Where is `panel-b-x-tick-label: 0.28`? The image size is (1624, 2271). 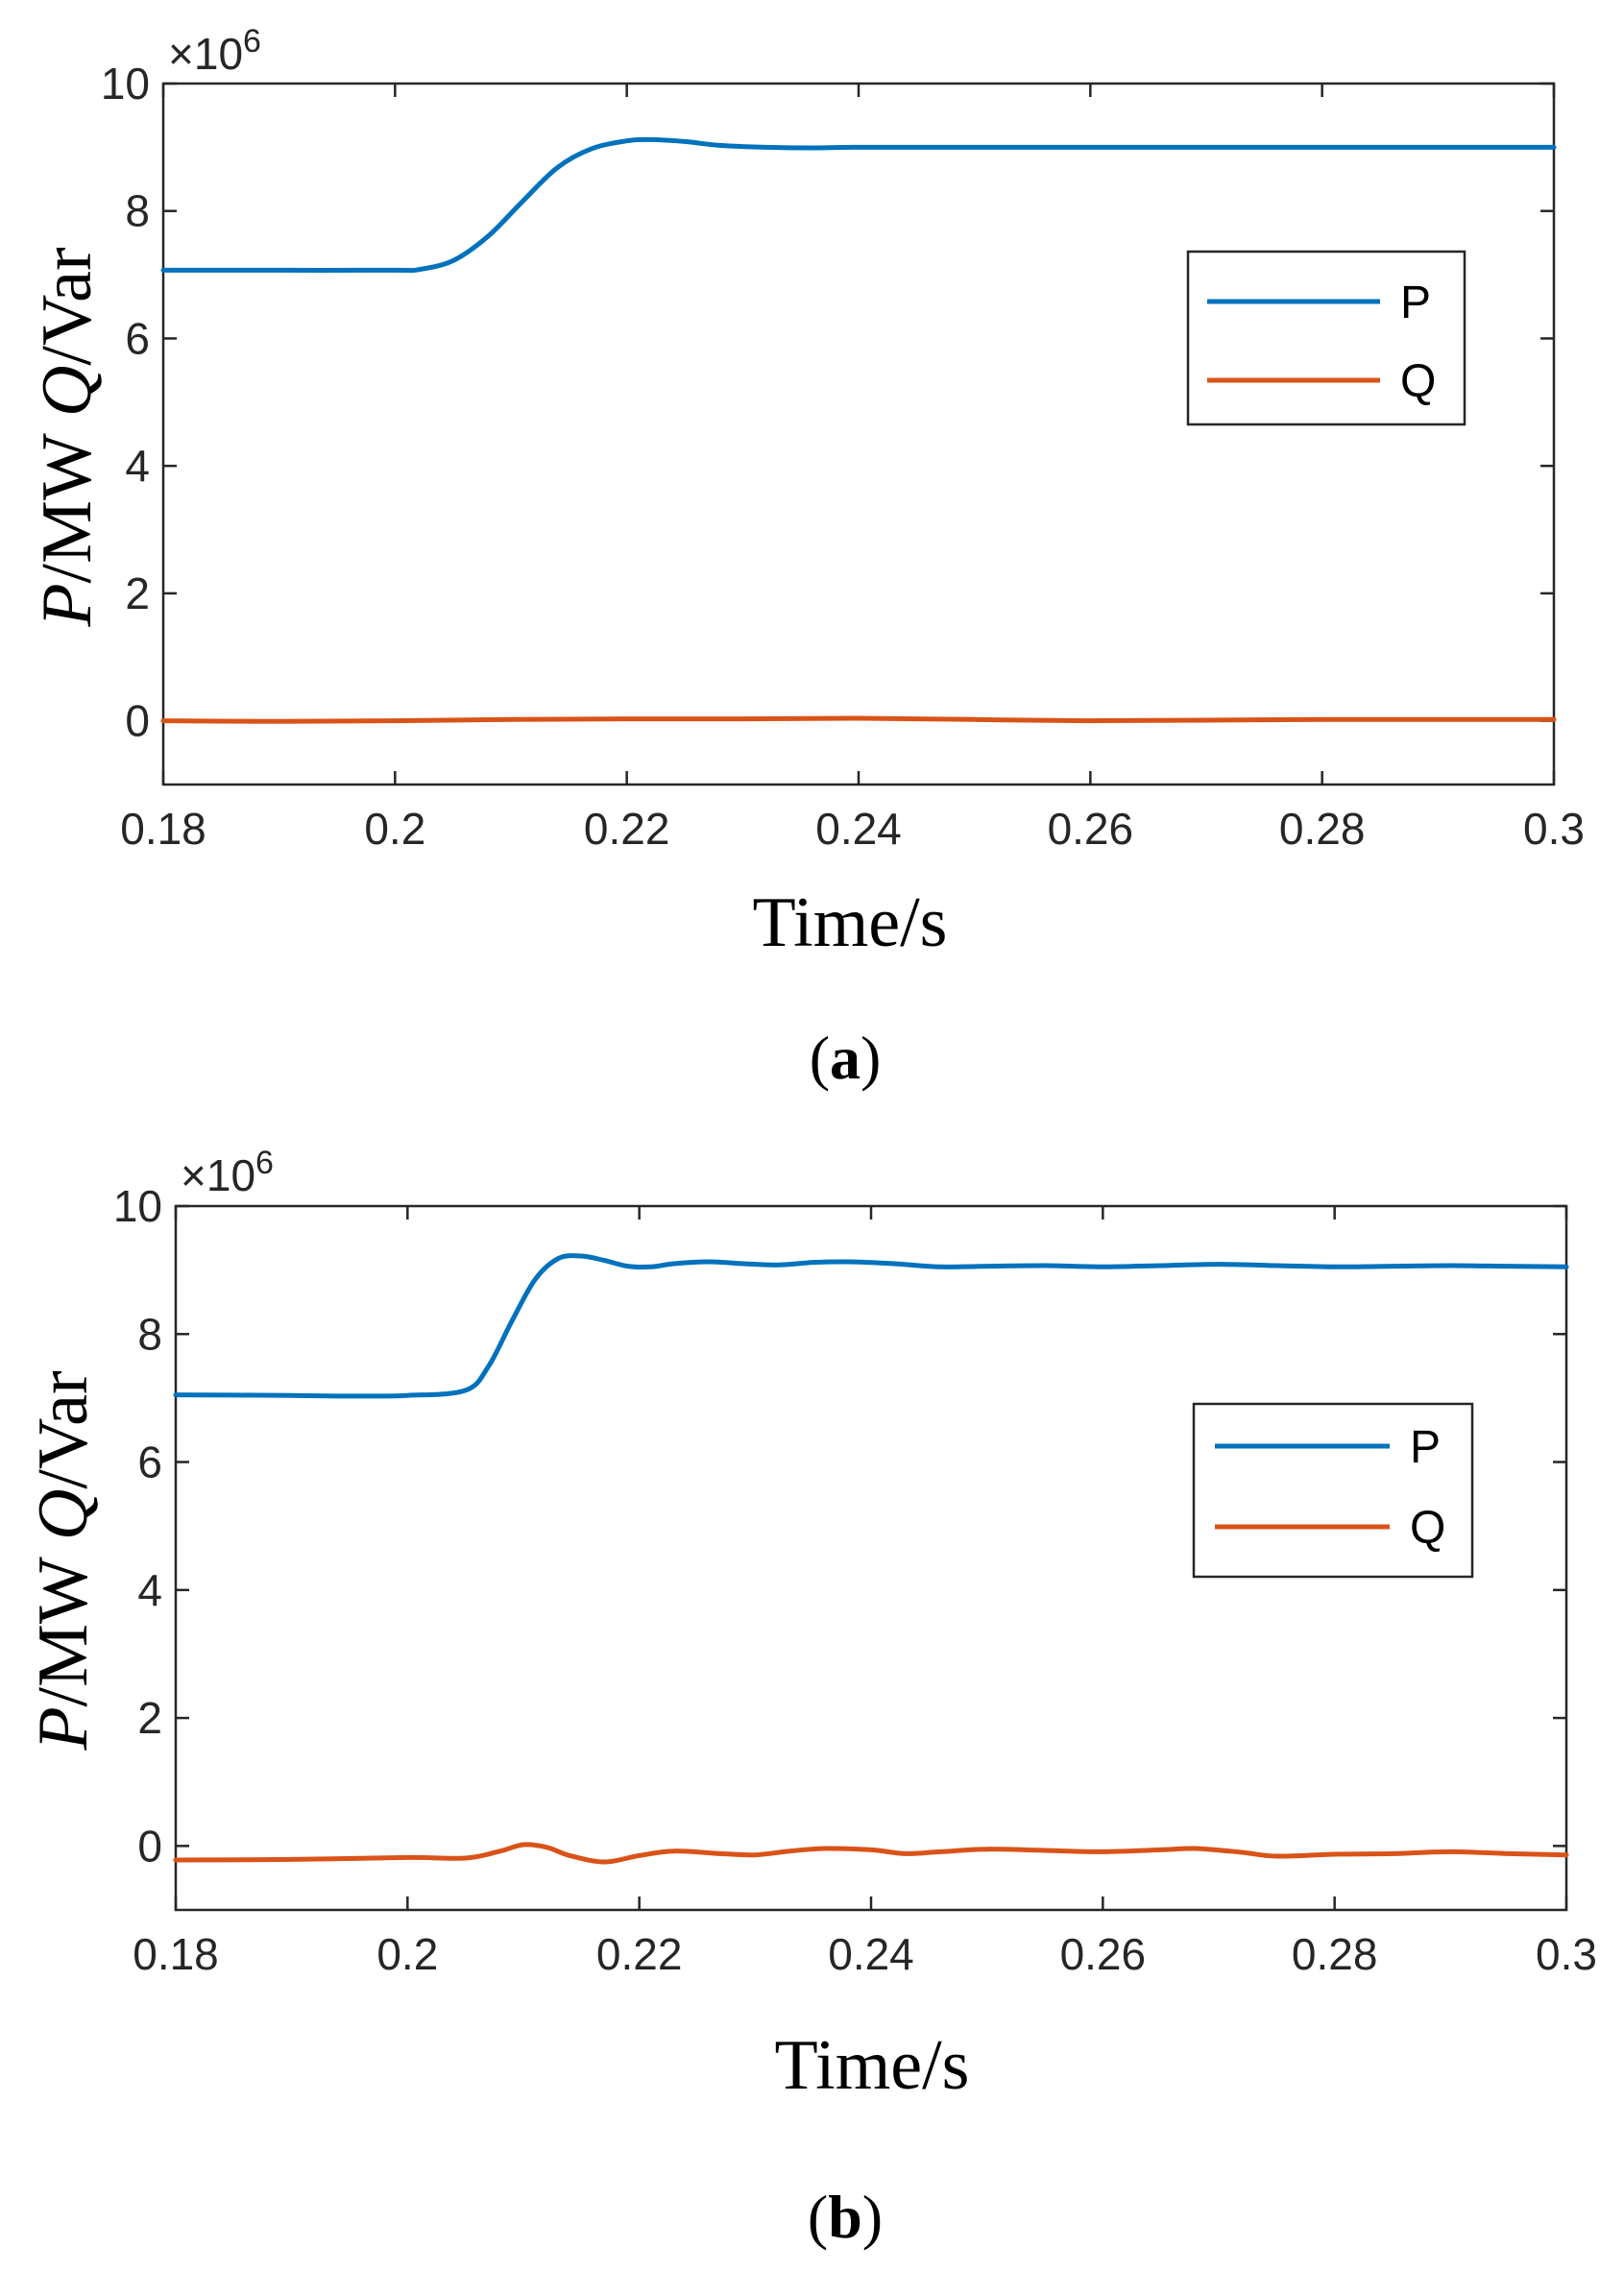 panel-b-x-tick-label: 0.28 is located at coordinates (1335, 1954).